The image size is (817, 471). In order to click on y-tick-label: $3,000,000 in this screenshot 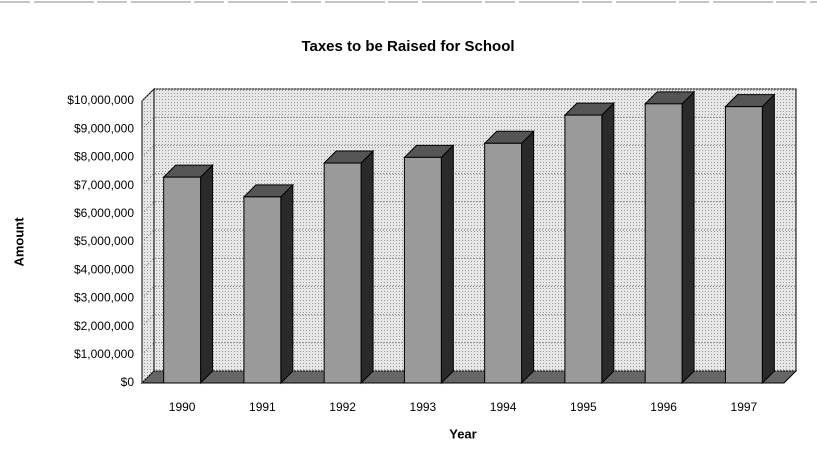, I will do `click(104, 298)`.